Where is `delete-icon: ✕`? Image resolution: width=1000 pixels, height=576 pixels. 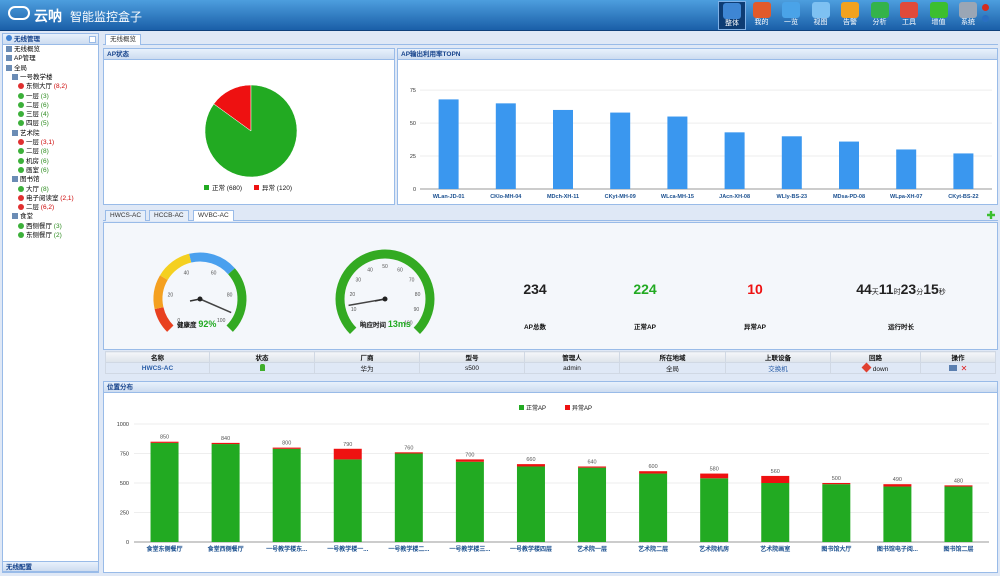 delete-icon: ✕ is located at coordinates (964, 368).